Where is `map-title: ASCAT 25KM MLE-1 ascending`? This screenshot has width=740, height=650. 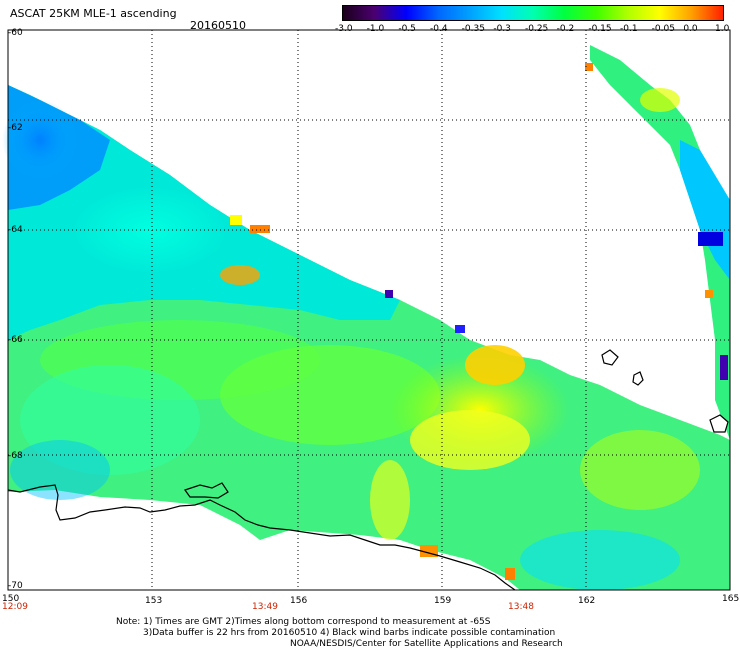 map-title: ASCAT 25KM MLE-1 ascending is located at coordinates (93, 13).